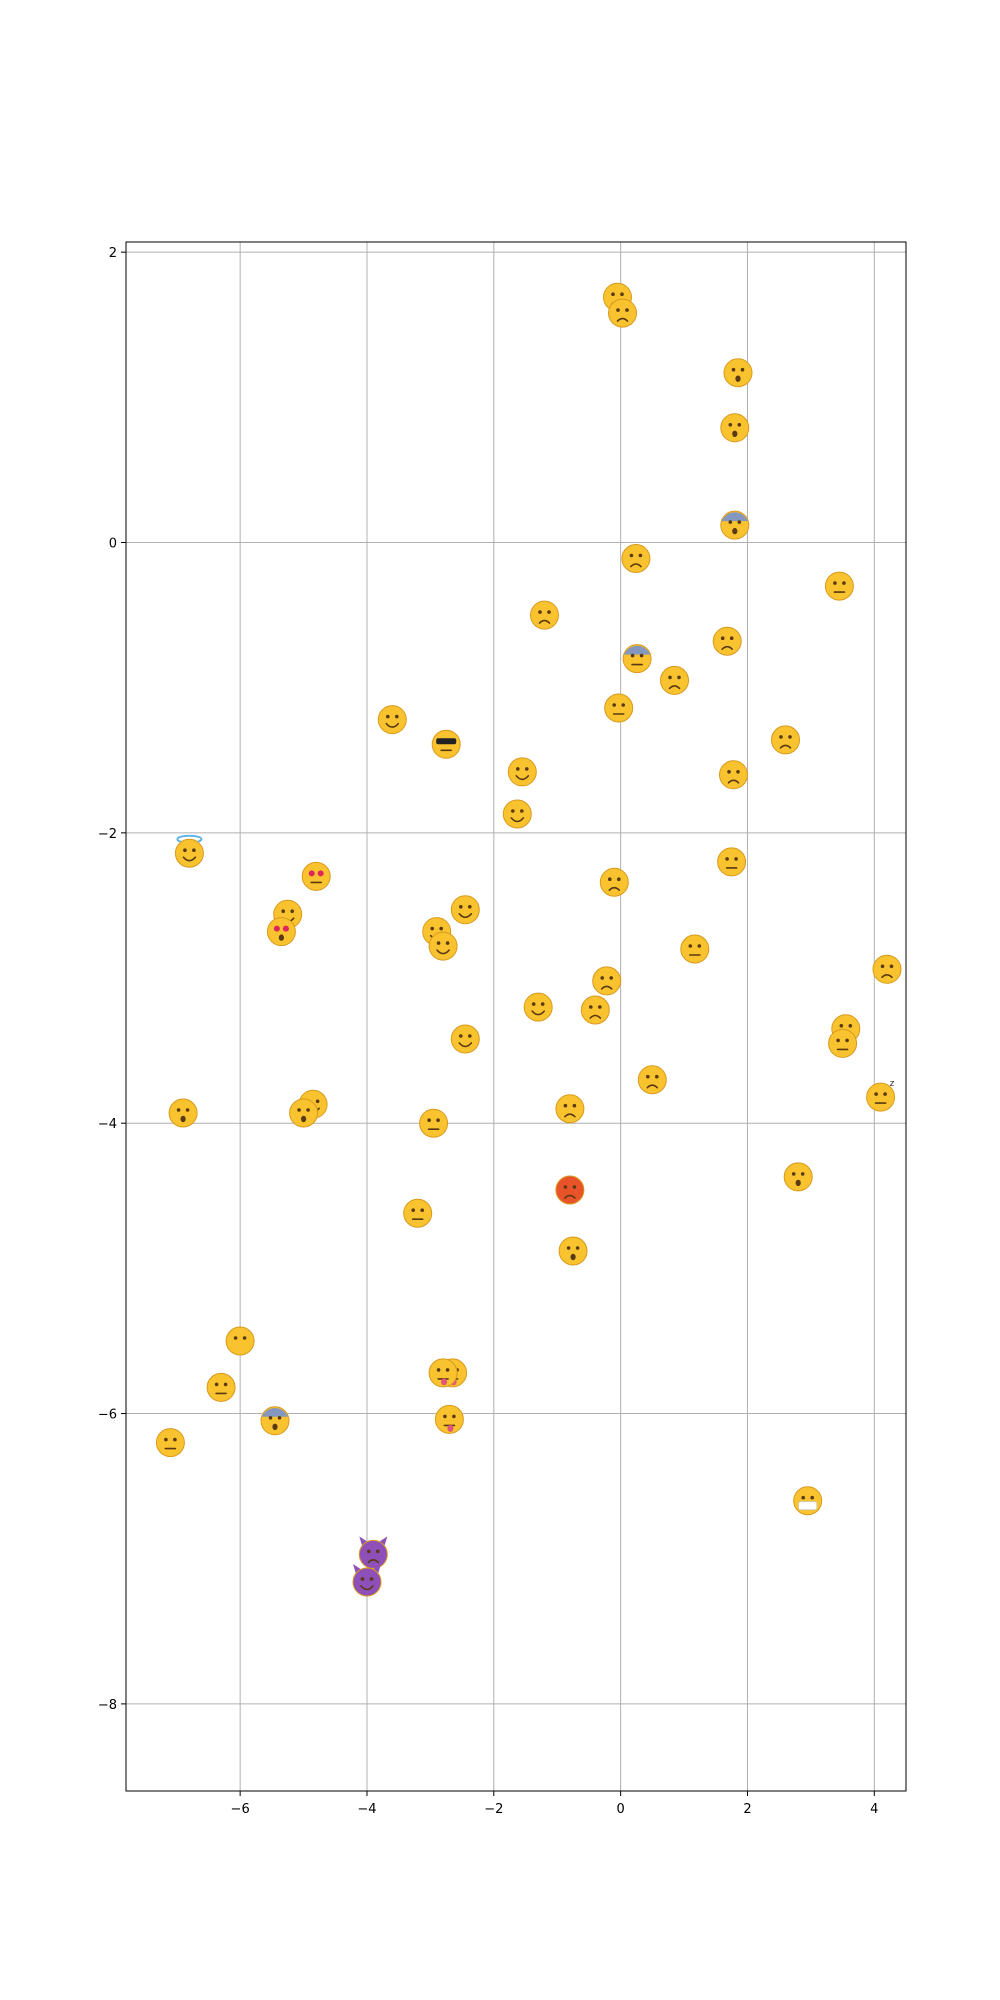 This screenshot has height=2000, width=1000. What do you see at coordinates (554, 1804) in the screenshot?
I see `x-axis-ticks: −6 −4 −2 0 2 4` at bounding box center [554, 1804].